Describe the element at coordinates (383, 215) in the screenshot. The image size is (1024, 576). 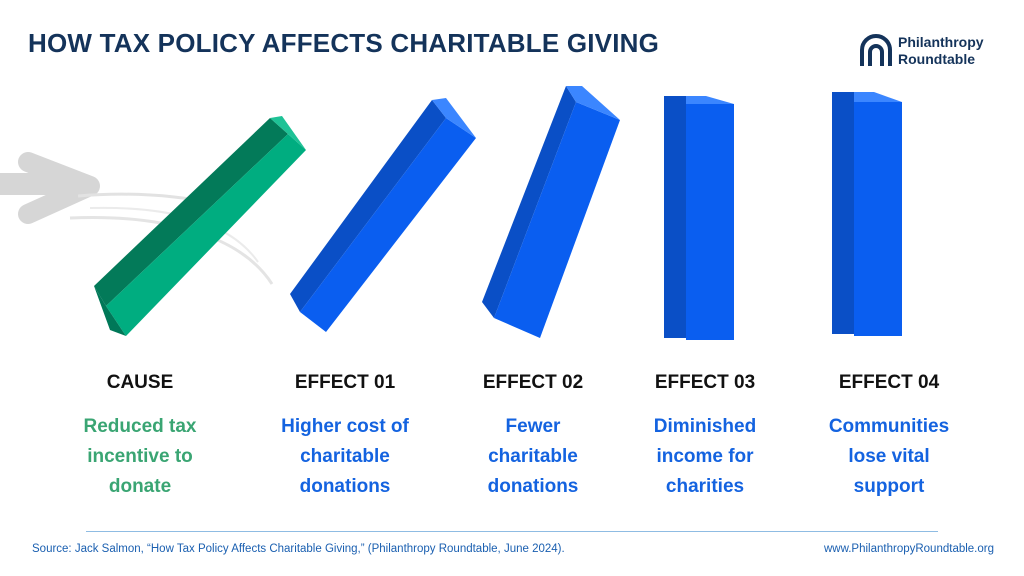
I see `effect-01-domino` at that location.